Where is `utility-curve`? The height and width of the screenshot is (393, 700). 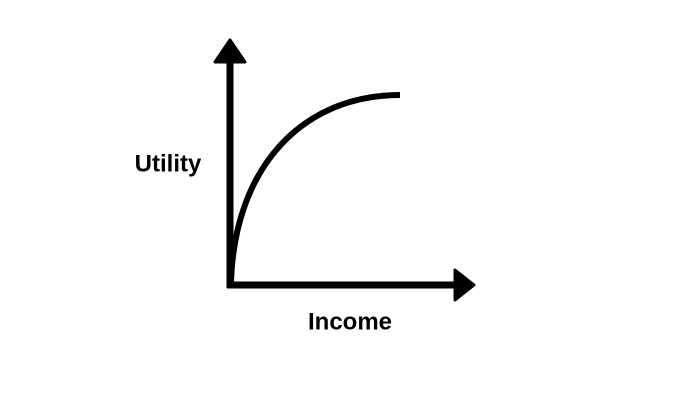
utility-curve is located at coordinates (314, 188).